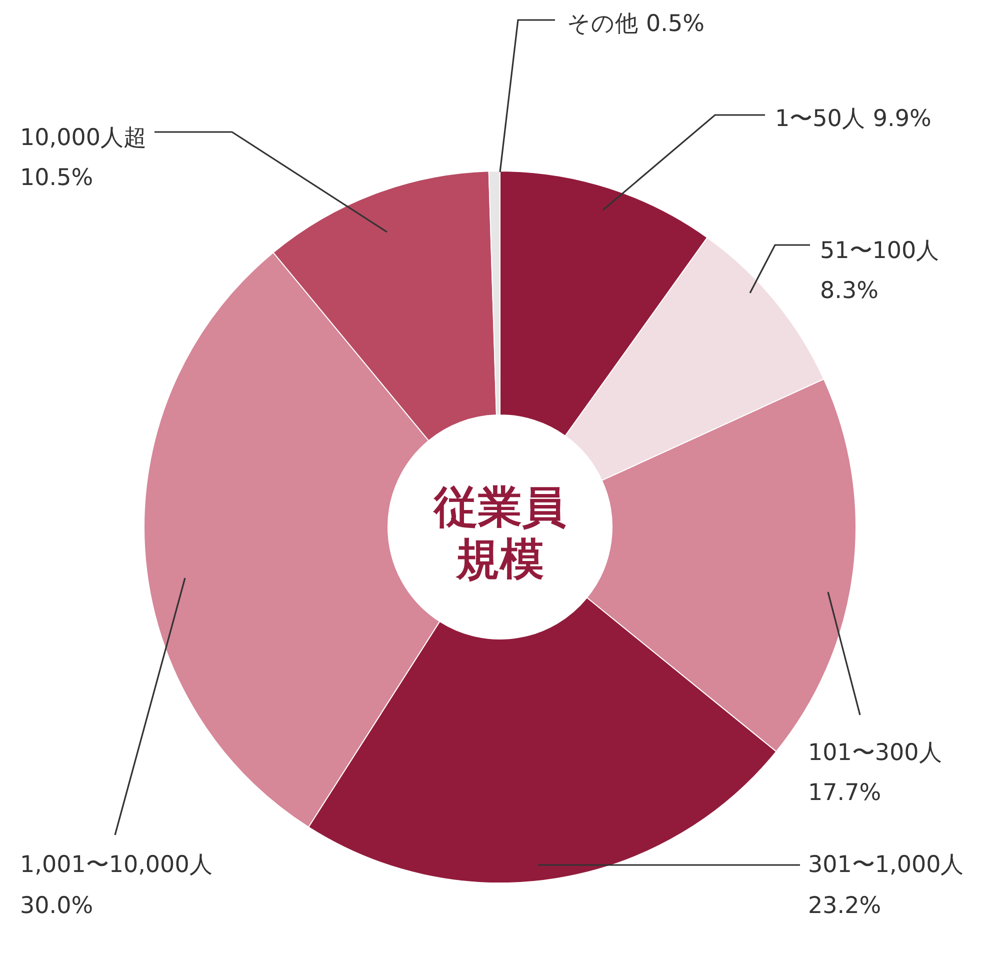  I want to click on data-label: 0.5%, so click(675, 24).